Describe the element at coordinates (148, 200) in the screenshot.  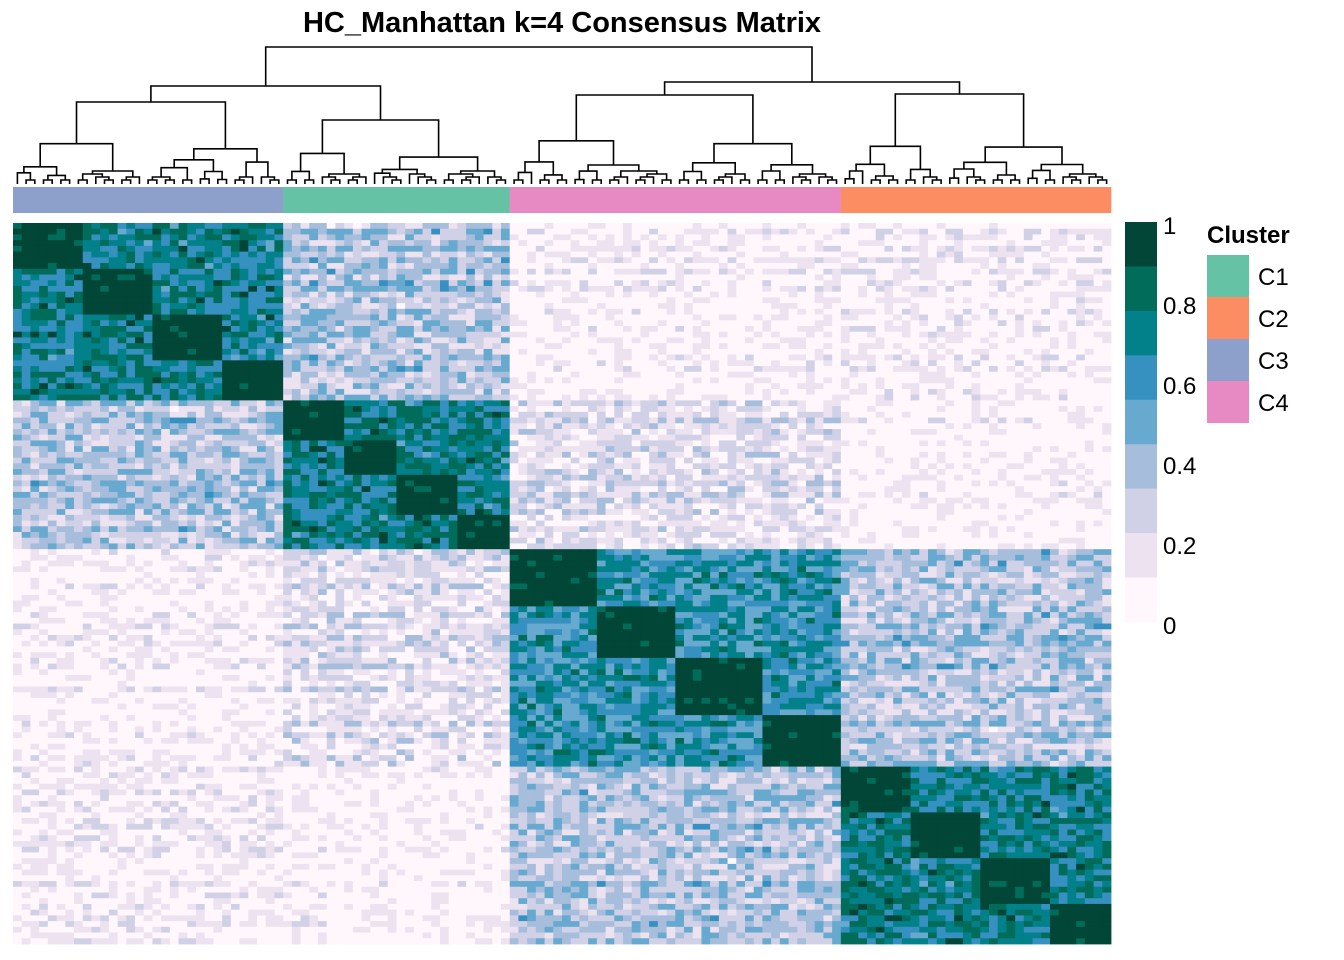
I see `annotation-c3` at that location.